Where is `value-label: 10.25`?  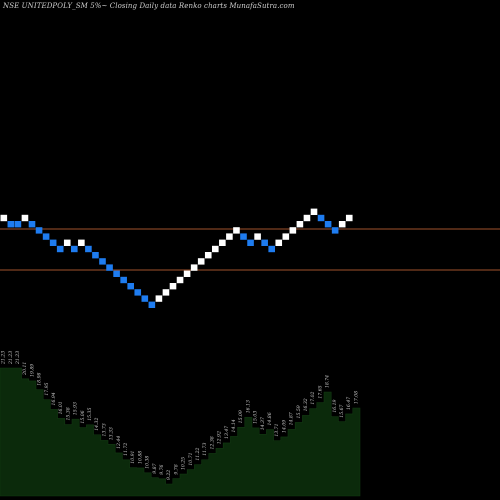
value-label: 10.25 is located at coordinates (184, 463).